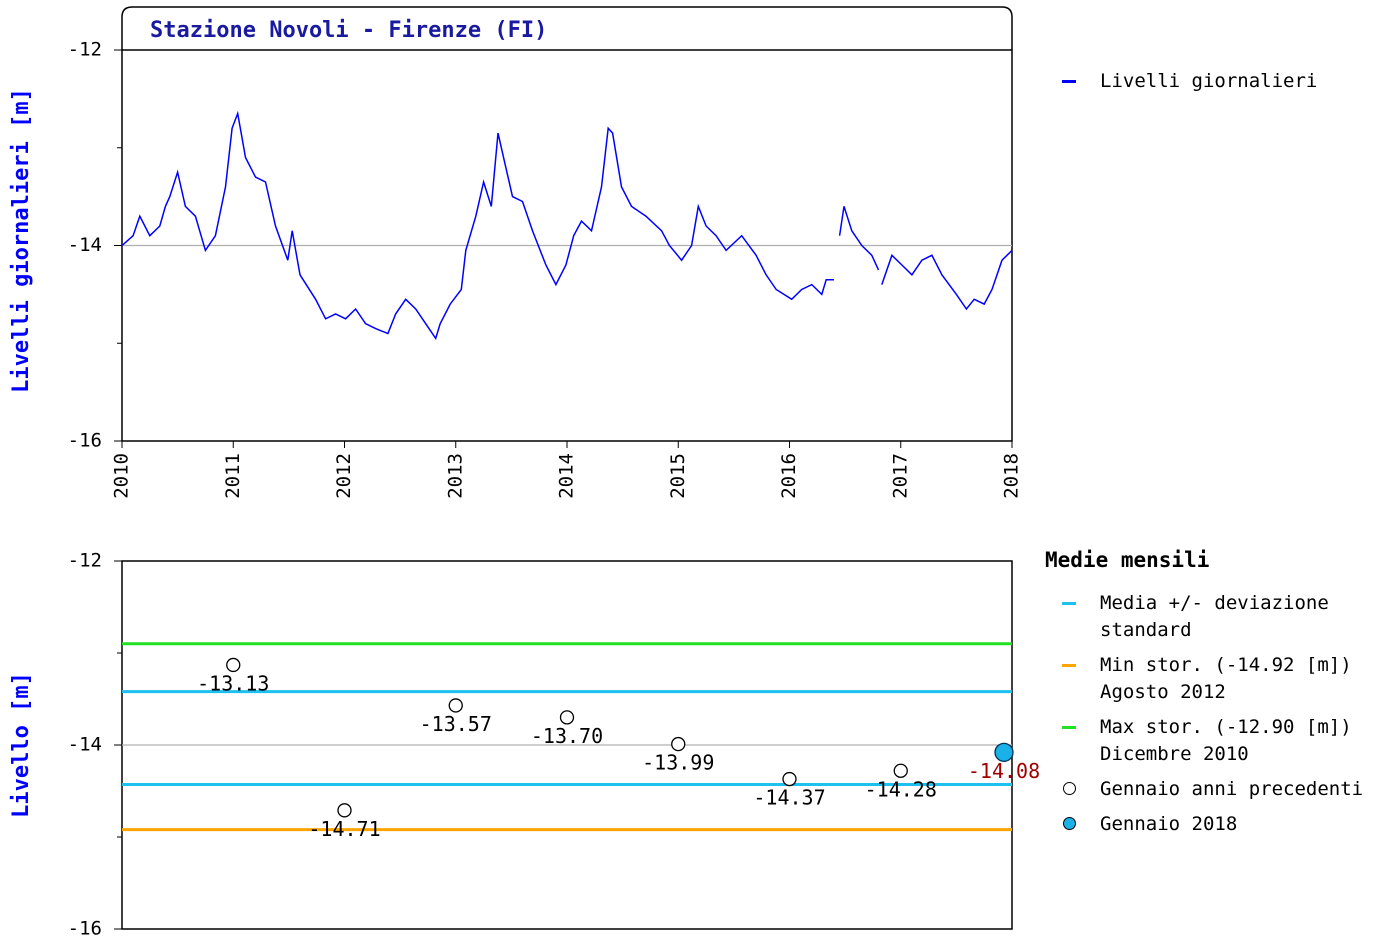 This screenshot has height=942, width=1397. Describe the element at coordinates (344, 829) in the screenshot. I see `data-label: -14.71` at that location.